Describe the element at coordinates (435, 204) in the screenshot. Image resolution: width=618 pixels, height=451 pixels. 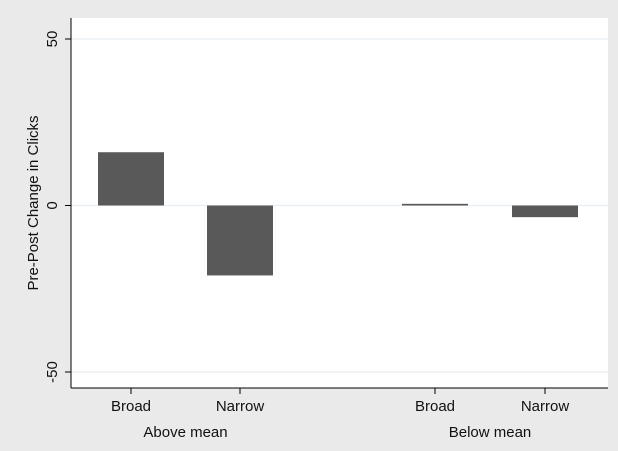
I see `bar-broad-below-mean` at that location.